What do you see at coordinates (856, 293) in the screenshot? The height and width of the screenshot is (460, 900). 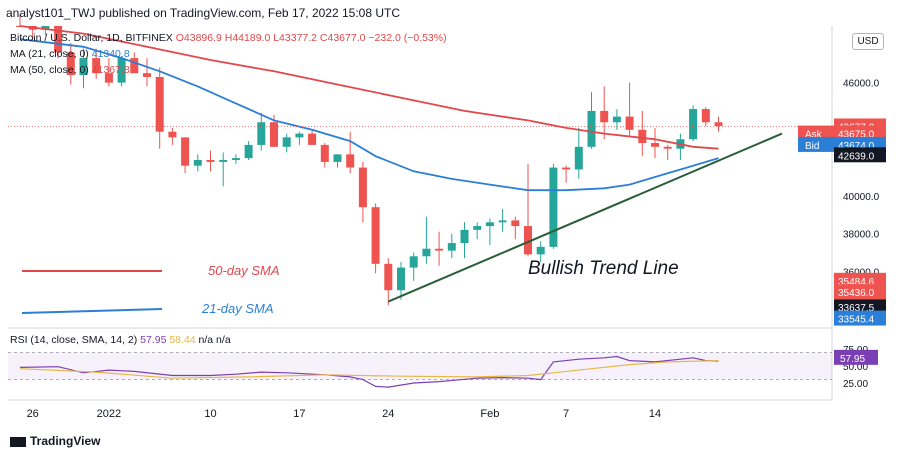 I see `price-tag-value: 35436.0` at bounding box center [856, 293].